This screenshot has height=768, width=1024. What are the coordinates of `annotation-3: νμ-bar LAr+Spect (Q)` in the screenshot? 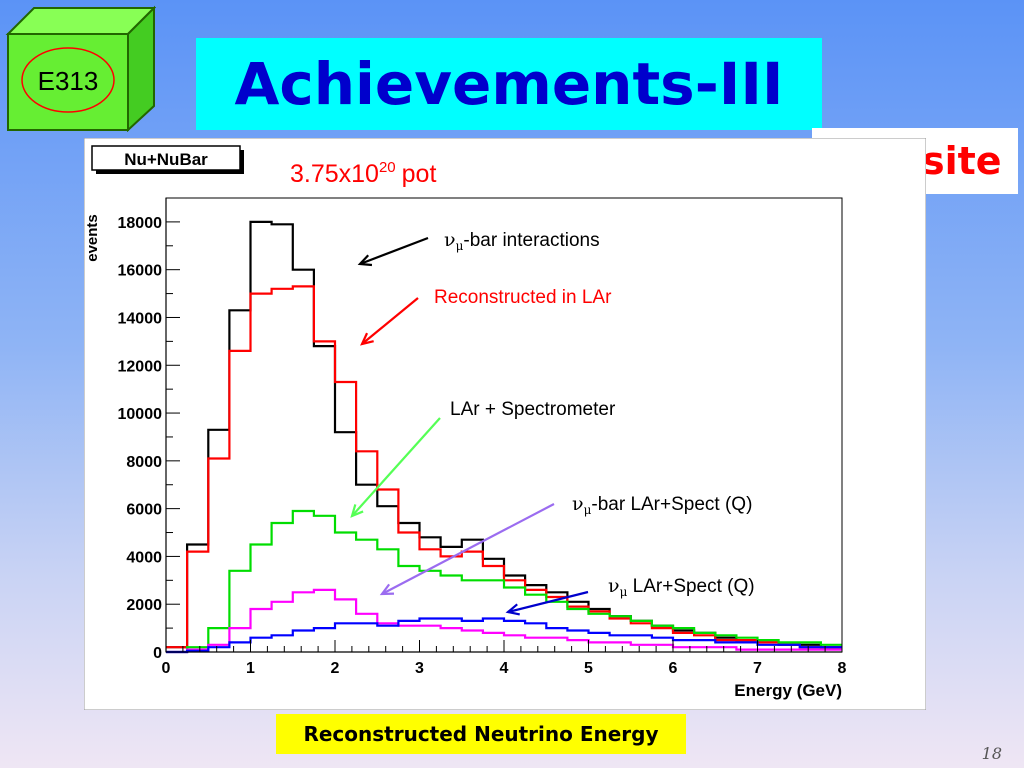 It's located at (565, 544).